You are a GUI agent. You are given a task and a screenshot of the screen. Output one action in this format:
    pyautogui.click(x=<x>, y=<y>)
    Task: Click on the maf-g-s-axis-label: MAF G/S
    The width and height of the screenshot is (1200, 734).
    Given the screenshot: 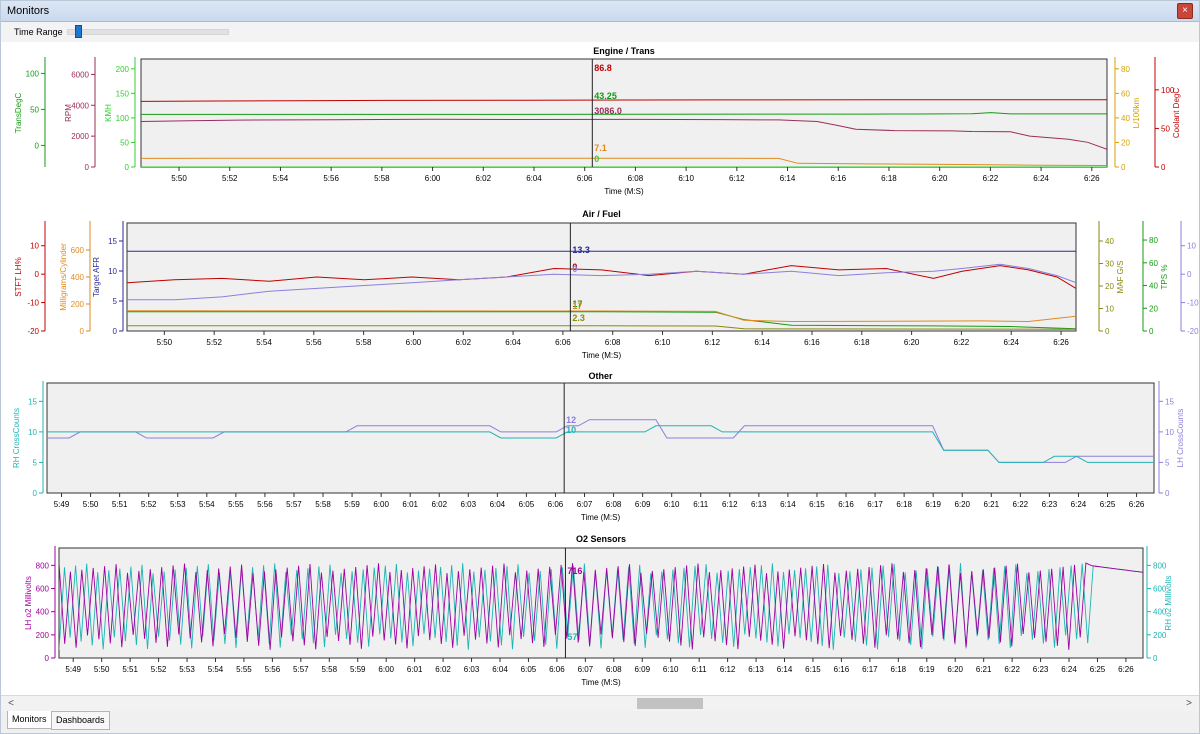 What is the action you would take?
    pyautogui.click(x=1120, y=277)
    